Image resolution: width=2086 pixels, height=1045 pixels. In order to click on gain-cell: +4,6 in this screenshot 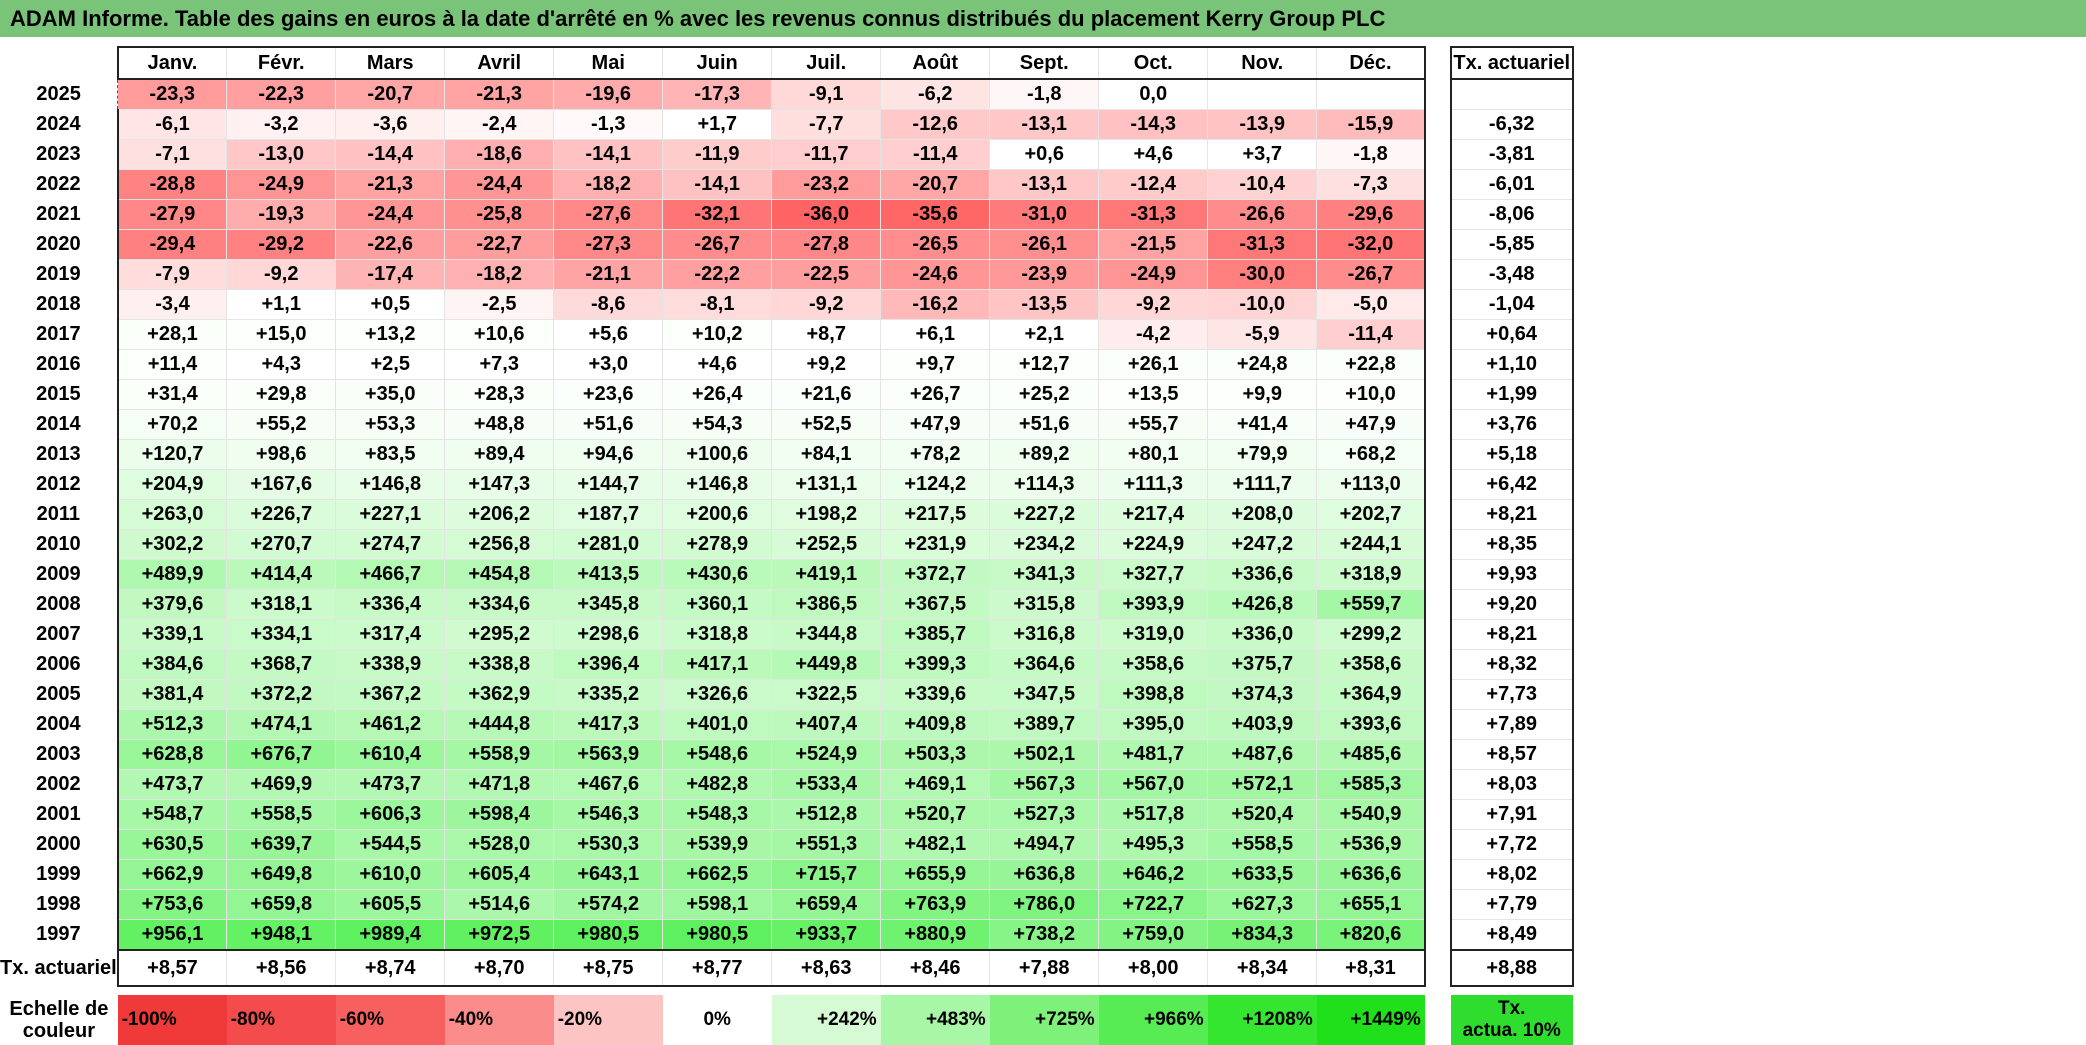, I will do `click(717, 364)`.